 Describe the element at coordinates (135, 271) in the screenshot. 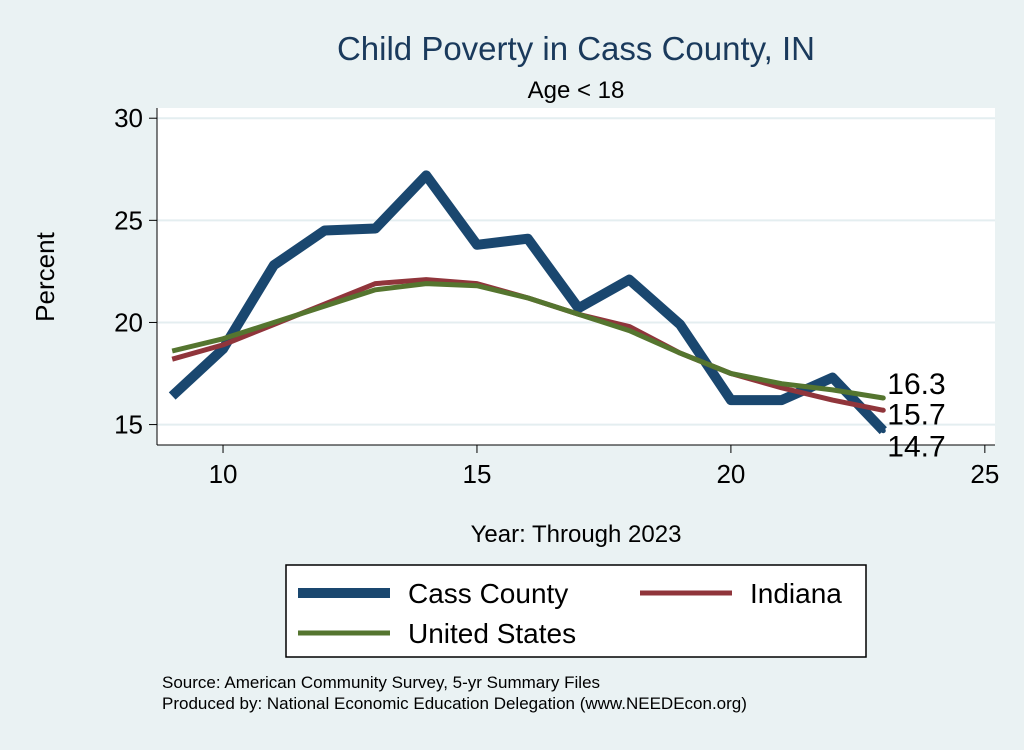

I see `y-ticks: 15 20 25 30` at that location.